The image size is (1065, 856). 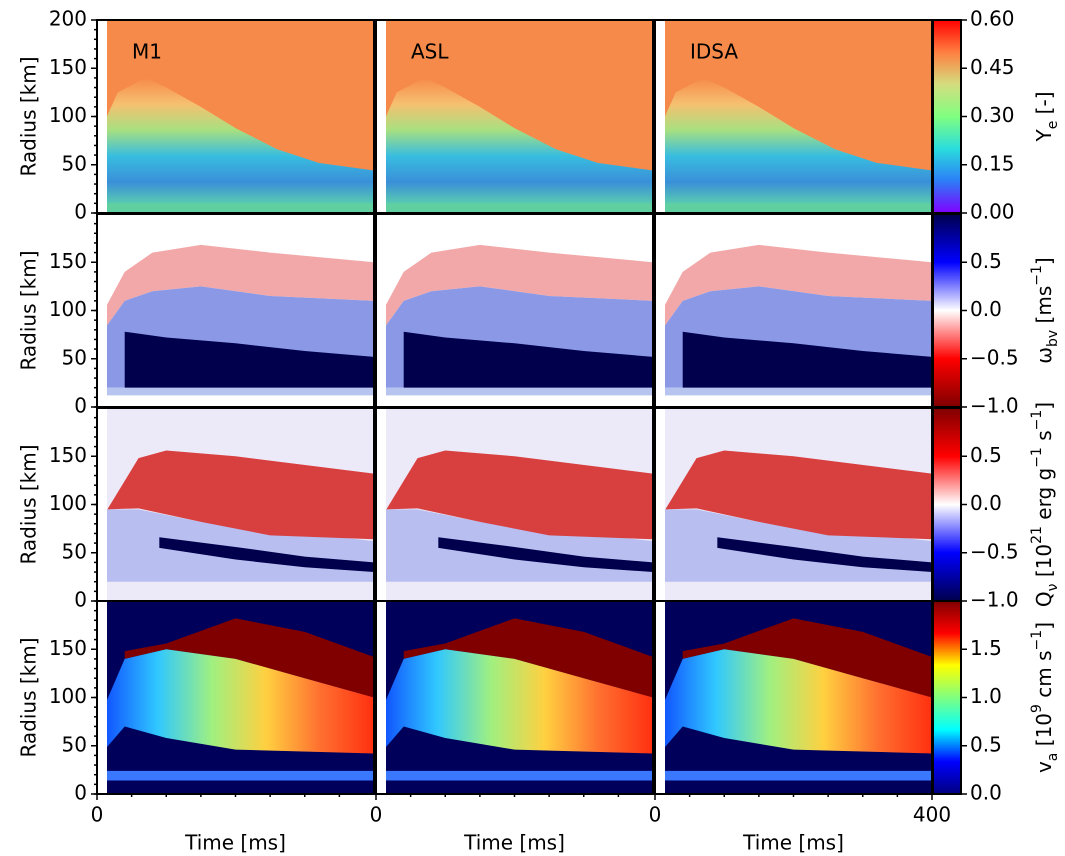 What do you see at coordinates (992, 163) in the screenshot?
I see `colorbar-tick-label: 0.15` at bounding box center [992, 163].